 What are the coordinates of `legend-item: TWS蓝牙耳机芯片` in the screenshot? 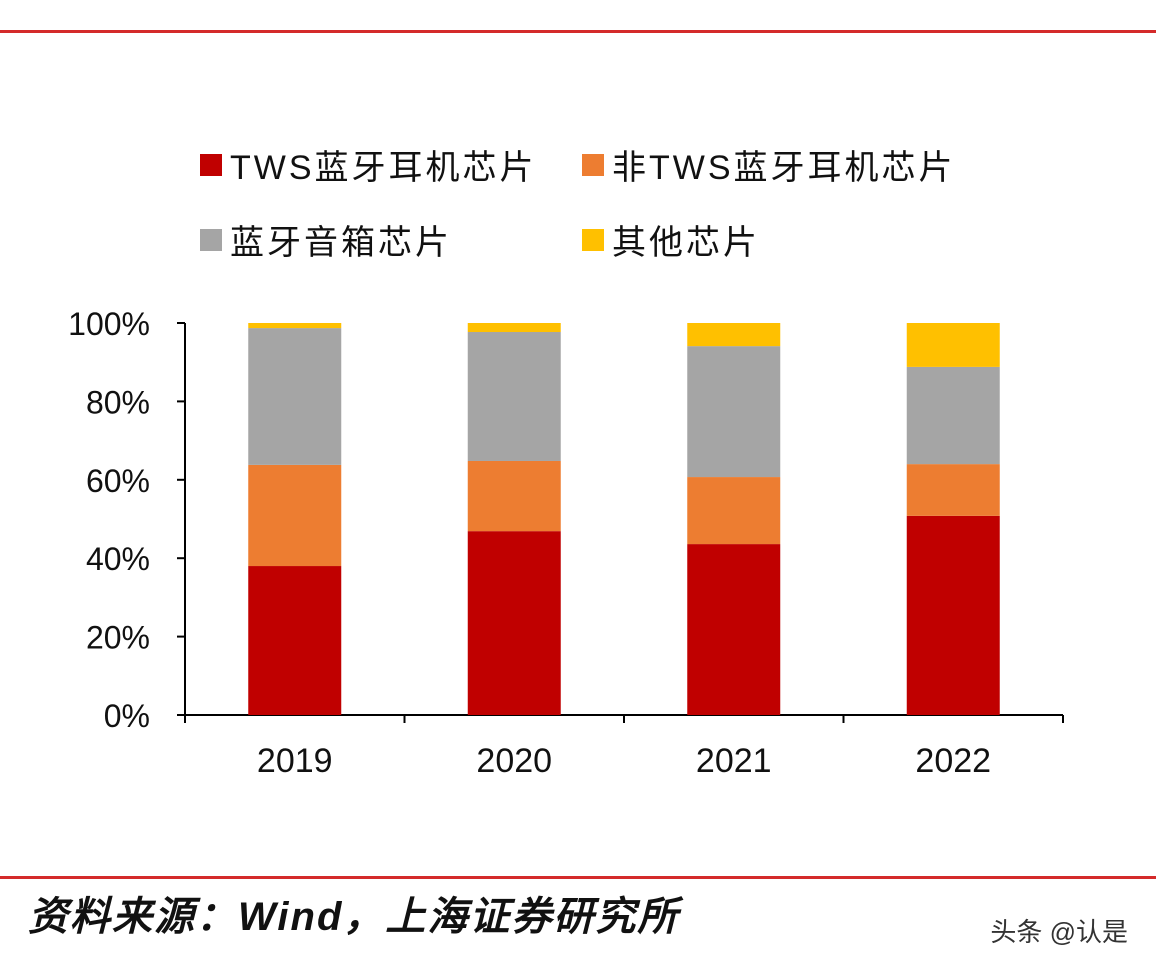 It's located at (368, 164).